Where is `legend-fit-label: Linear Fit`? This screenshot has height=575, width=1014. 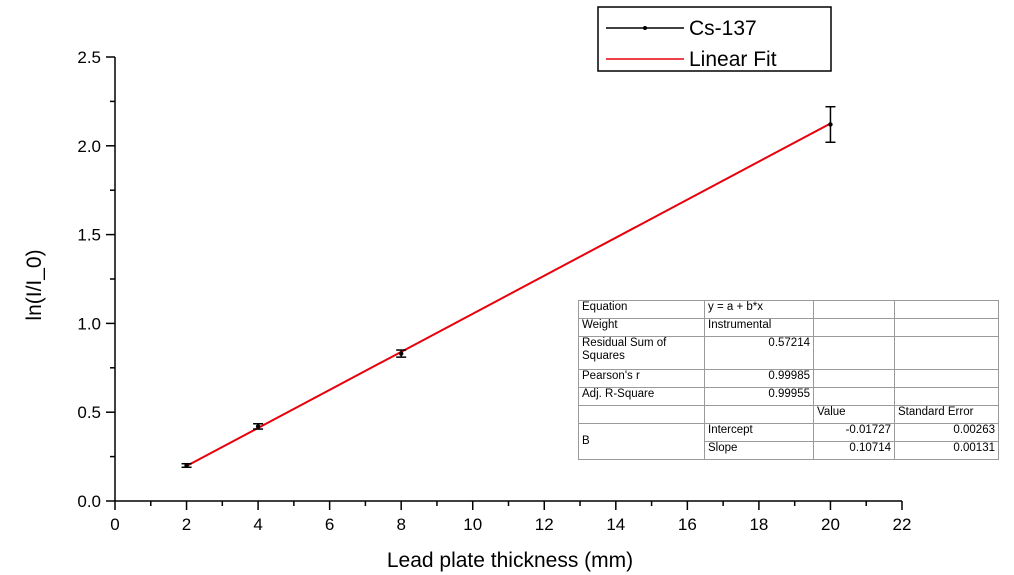 legend-fit-label: Linear Fit is located at coordinates (733, 59).